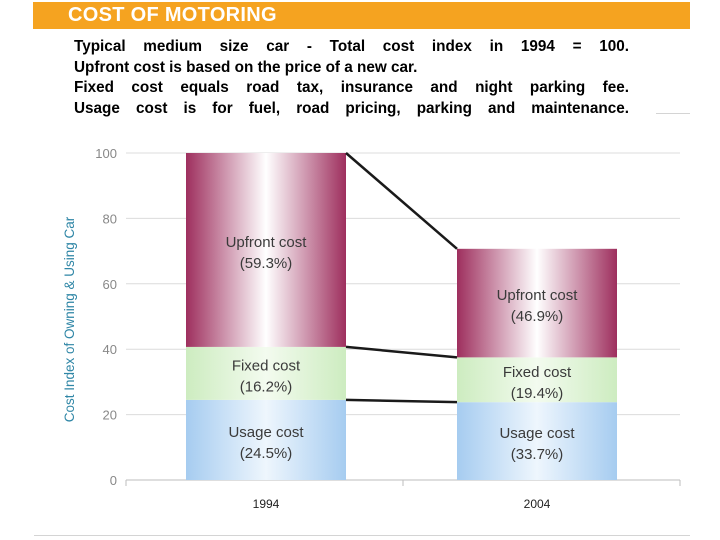 The image size is (720, 540). What do you see at coordinates (110, 218) in the screenshot?
I see `y-tick-label: 80` at bounding box center [110, 218].